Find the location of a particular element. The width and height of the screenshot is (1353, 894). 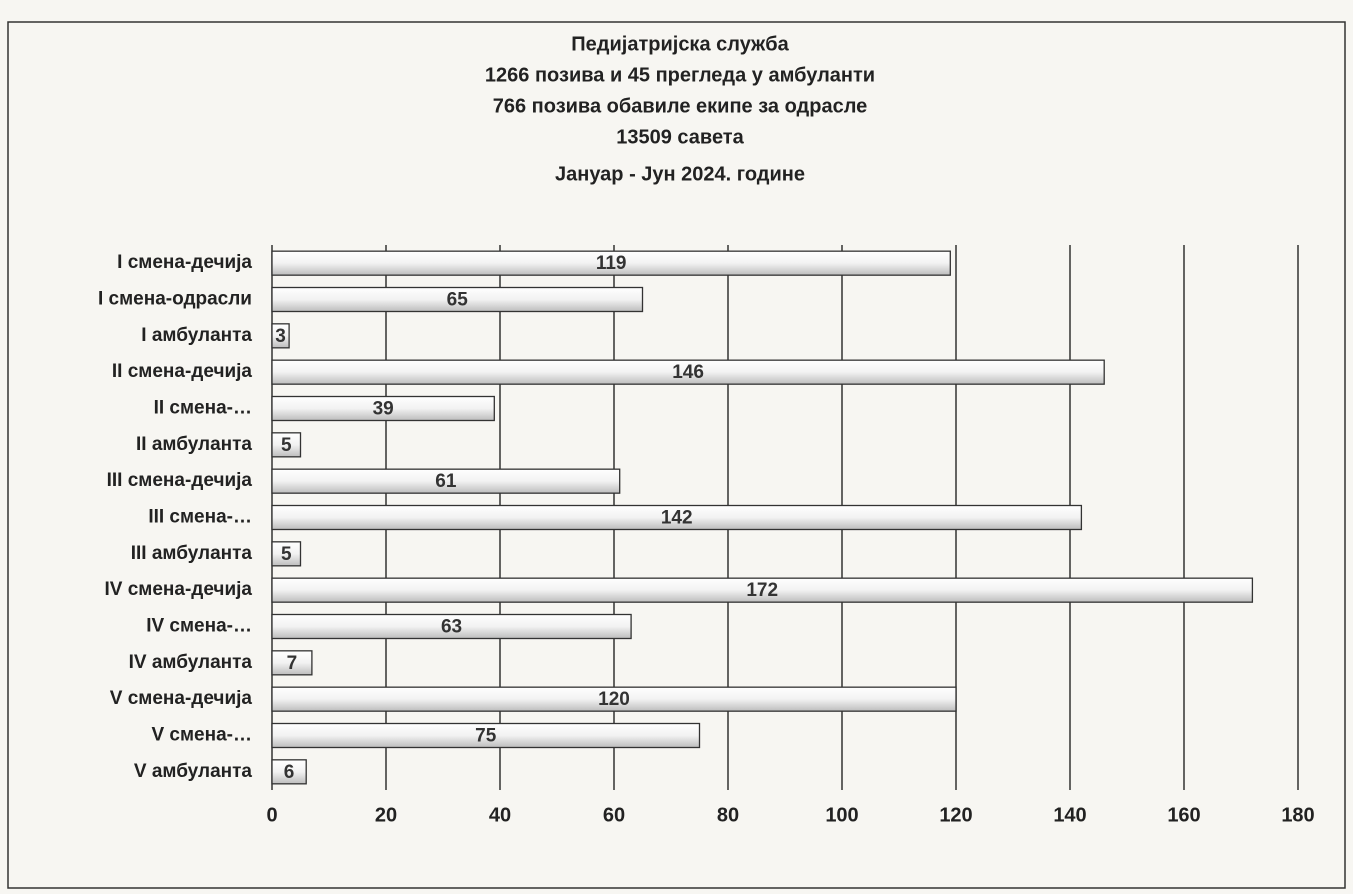

y-tick-label: V амбуланта is located at coordinates (193, 771).